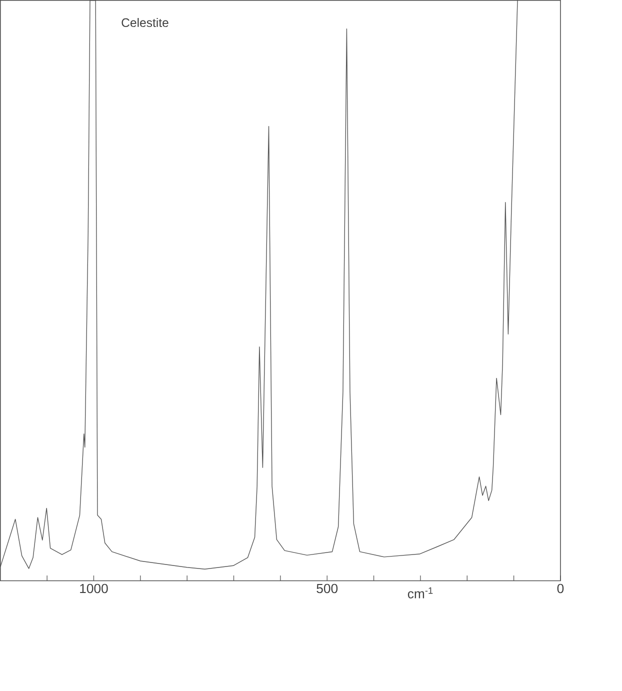  I want to click on x-tick-label: 1000, so click(94, 589).